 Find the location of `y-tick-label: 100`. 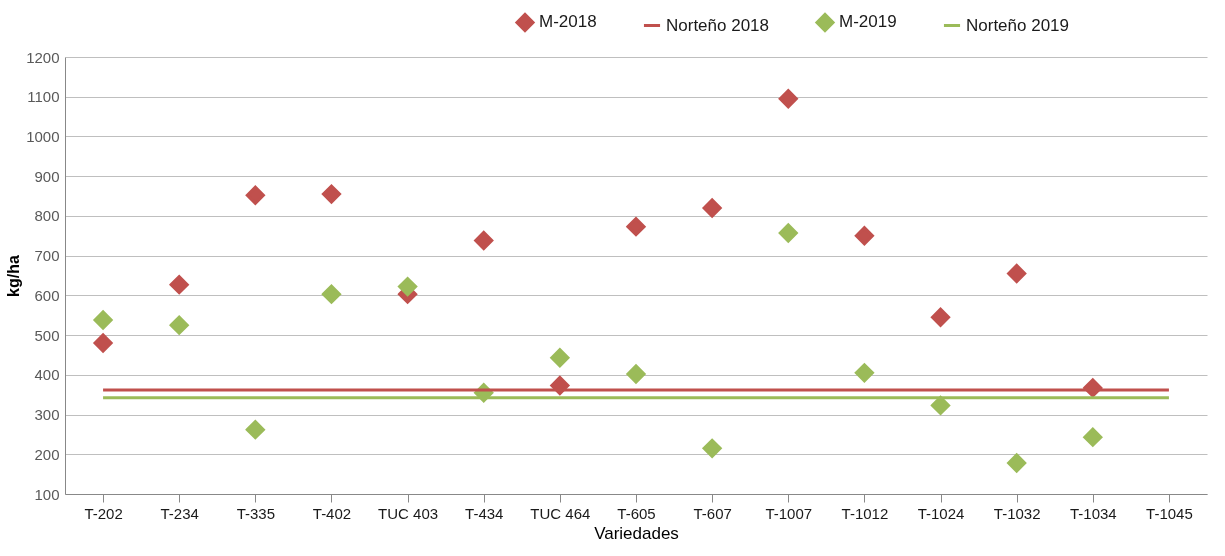

y-tick-label: 100 is located at coordinates (47, 494).